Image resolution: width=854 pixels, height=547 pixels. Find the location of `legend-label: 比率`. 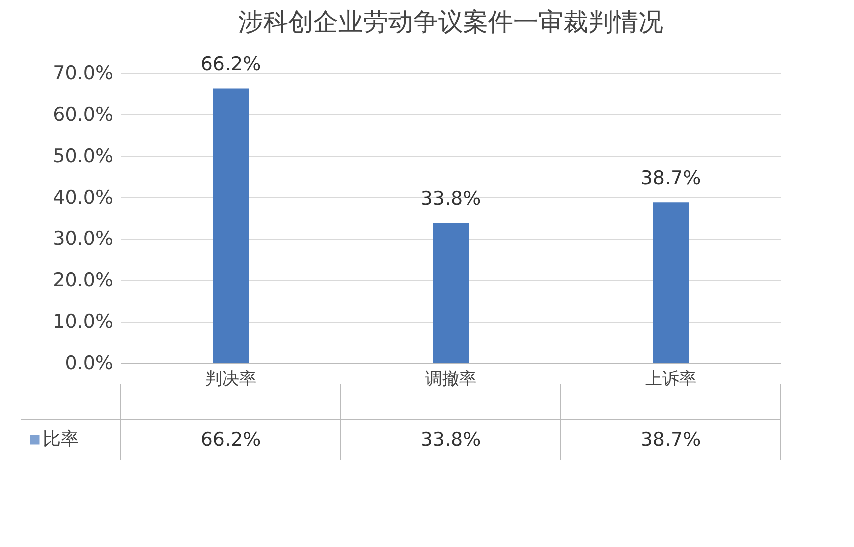

legend-label: 比率 is located at coordinates (61, 439).